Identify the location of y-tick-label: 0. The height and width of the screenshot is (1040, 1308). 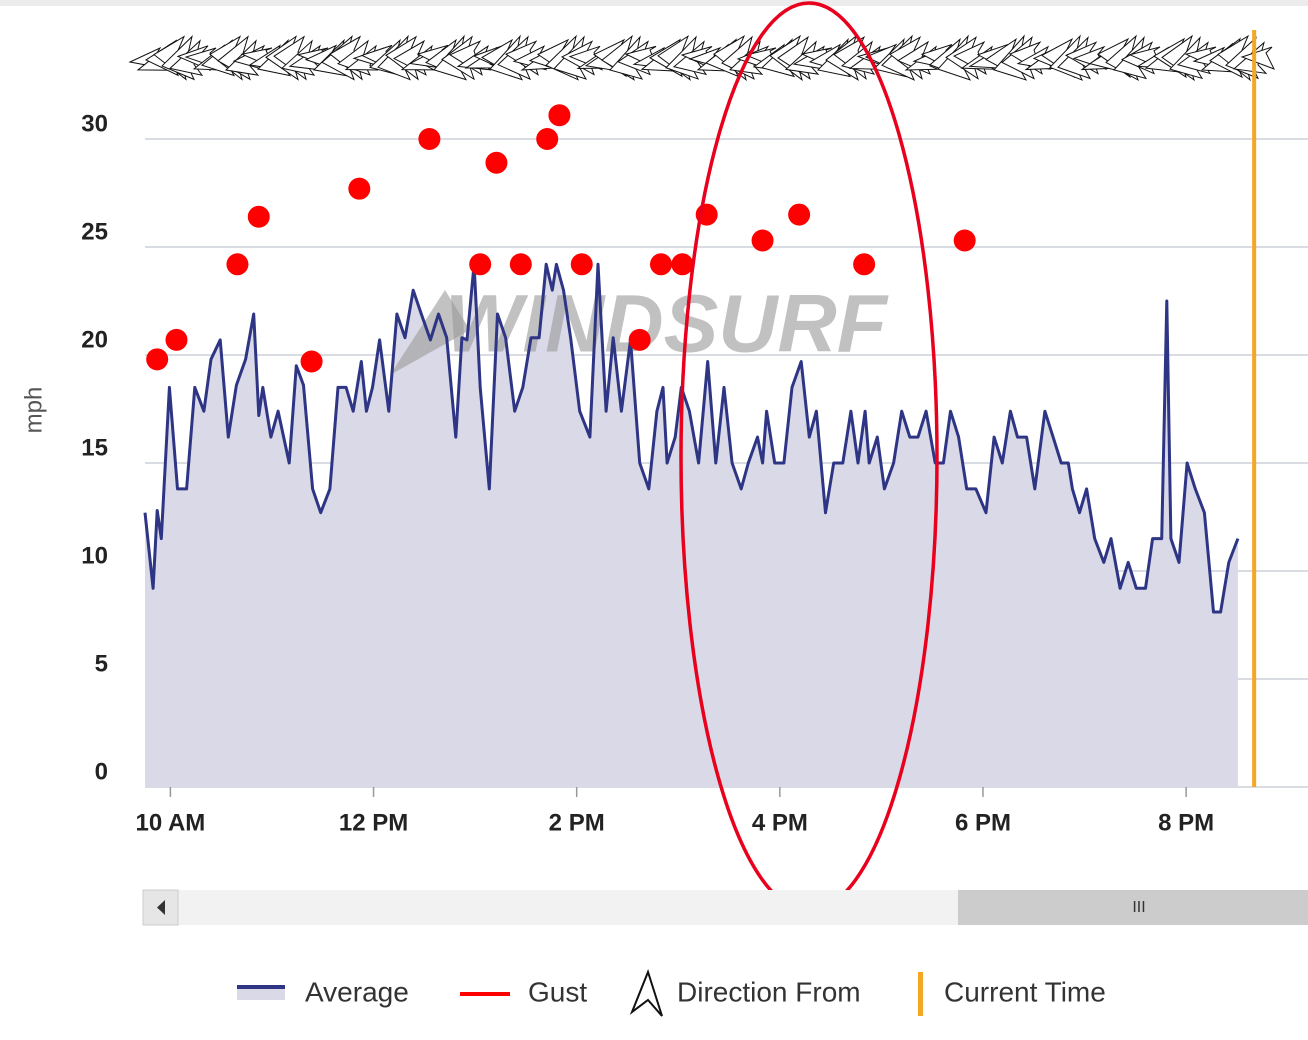
(101, 771).